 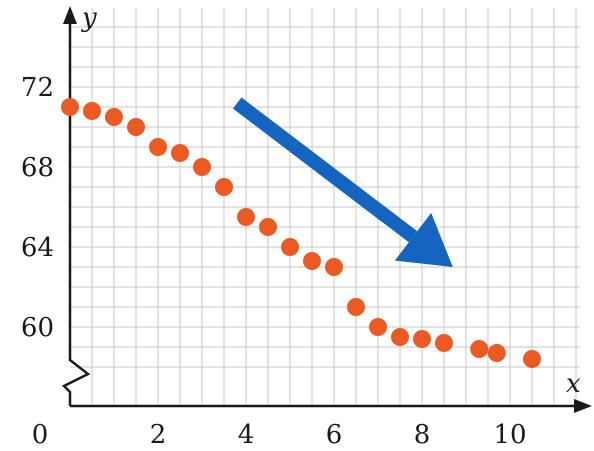 I want to click on x-tick-label: 4, so click(x=246, y=435).